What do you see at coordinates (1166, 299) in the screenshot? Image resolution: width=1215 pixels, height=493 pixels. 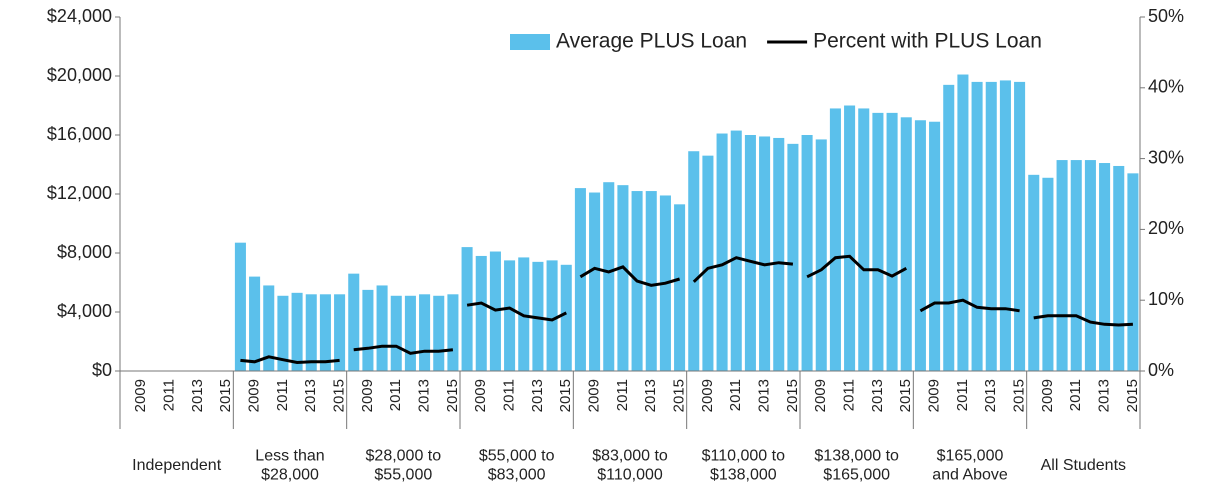 I see `y2-tick-label: 10%` at bounding box center [1166, 299].